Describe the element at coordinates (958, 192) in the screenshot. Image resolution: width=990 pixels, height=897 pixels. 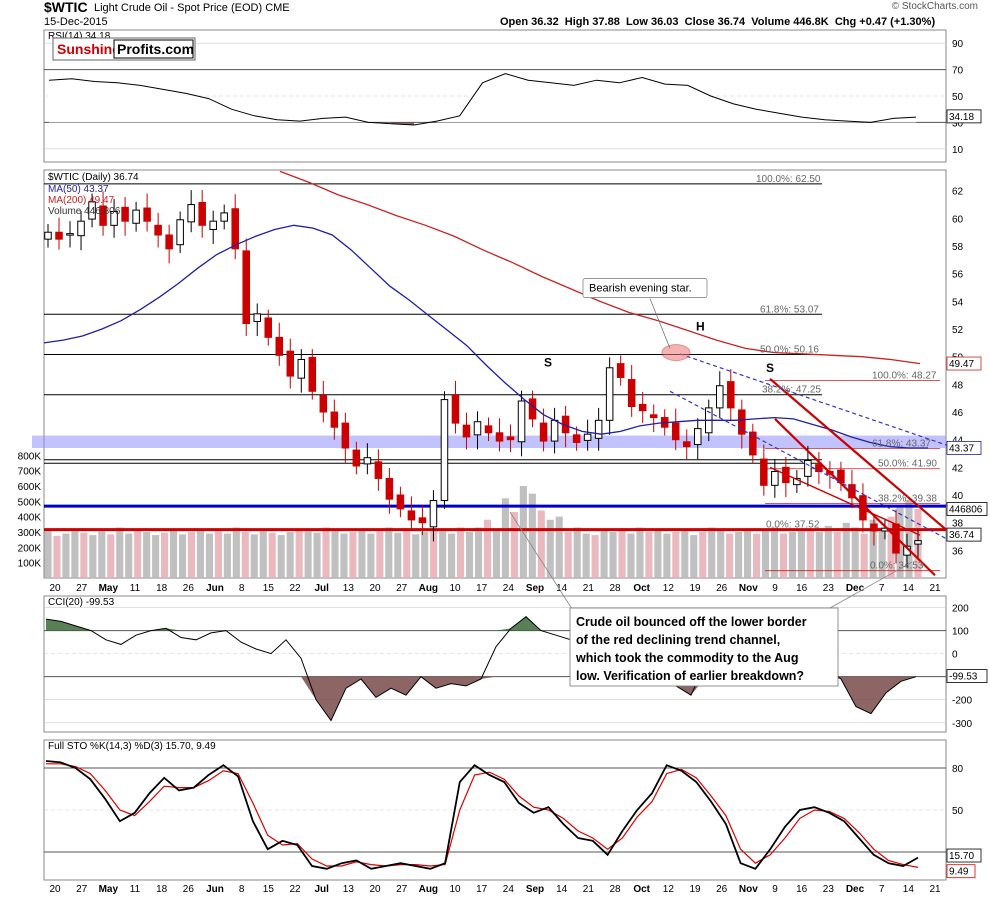
I see `price-tick-label: 62` at that location.